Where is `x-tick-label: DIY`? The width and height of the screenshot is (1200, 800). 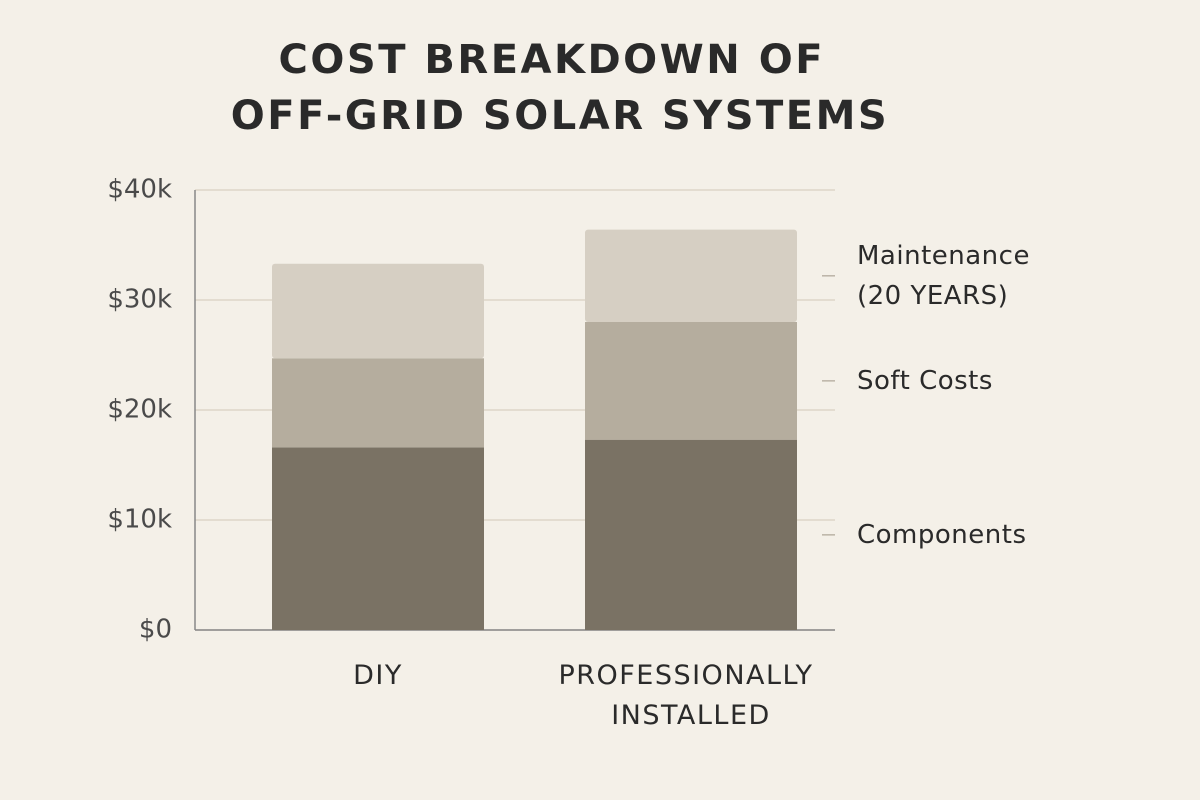
x-tick-label: DIY is located at coordinates (378, 675).